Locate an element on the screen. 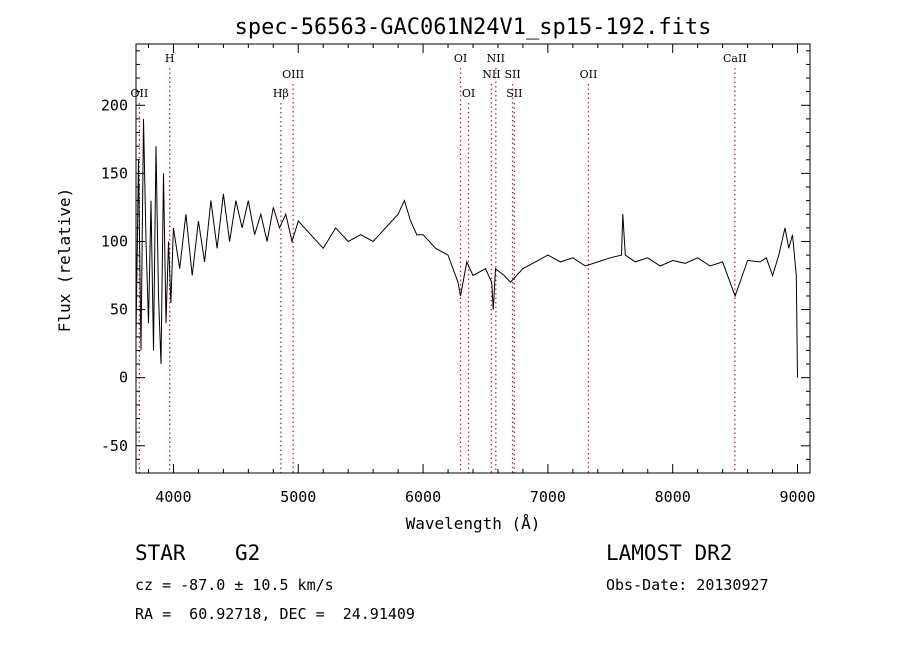 The width and height of the screenshot is (900, 650). line-label-6: NII is located at coordinates (491, 74).